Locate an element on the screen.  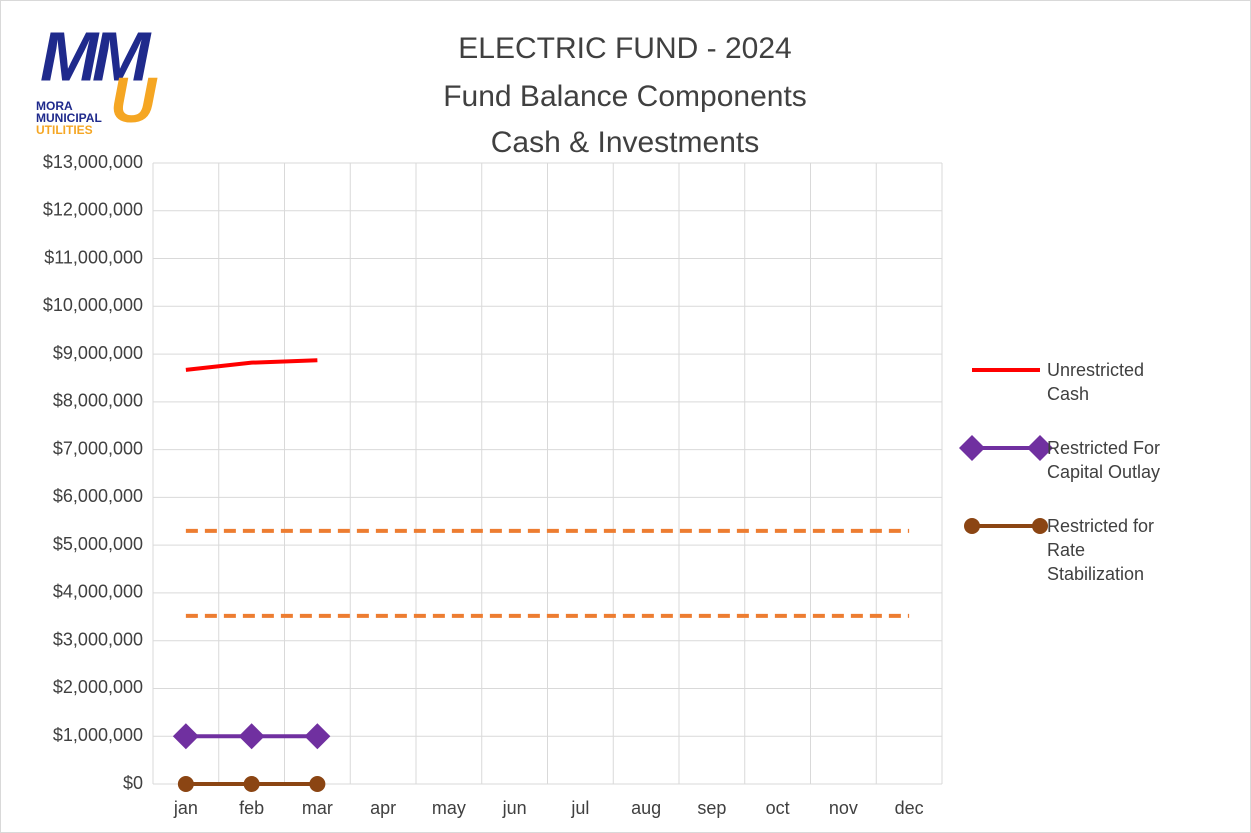
x-tick-label: mar is located at coordinates (317, 808).